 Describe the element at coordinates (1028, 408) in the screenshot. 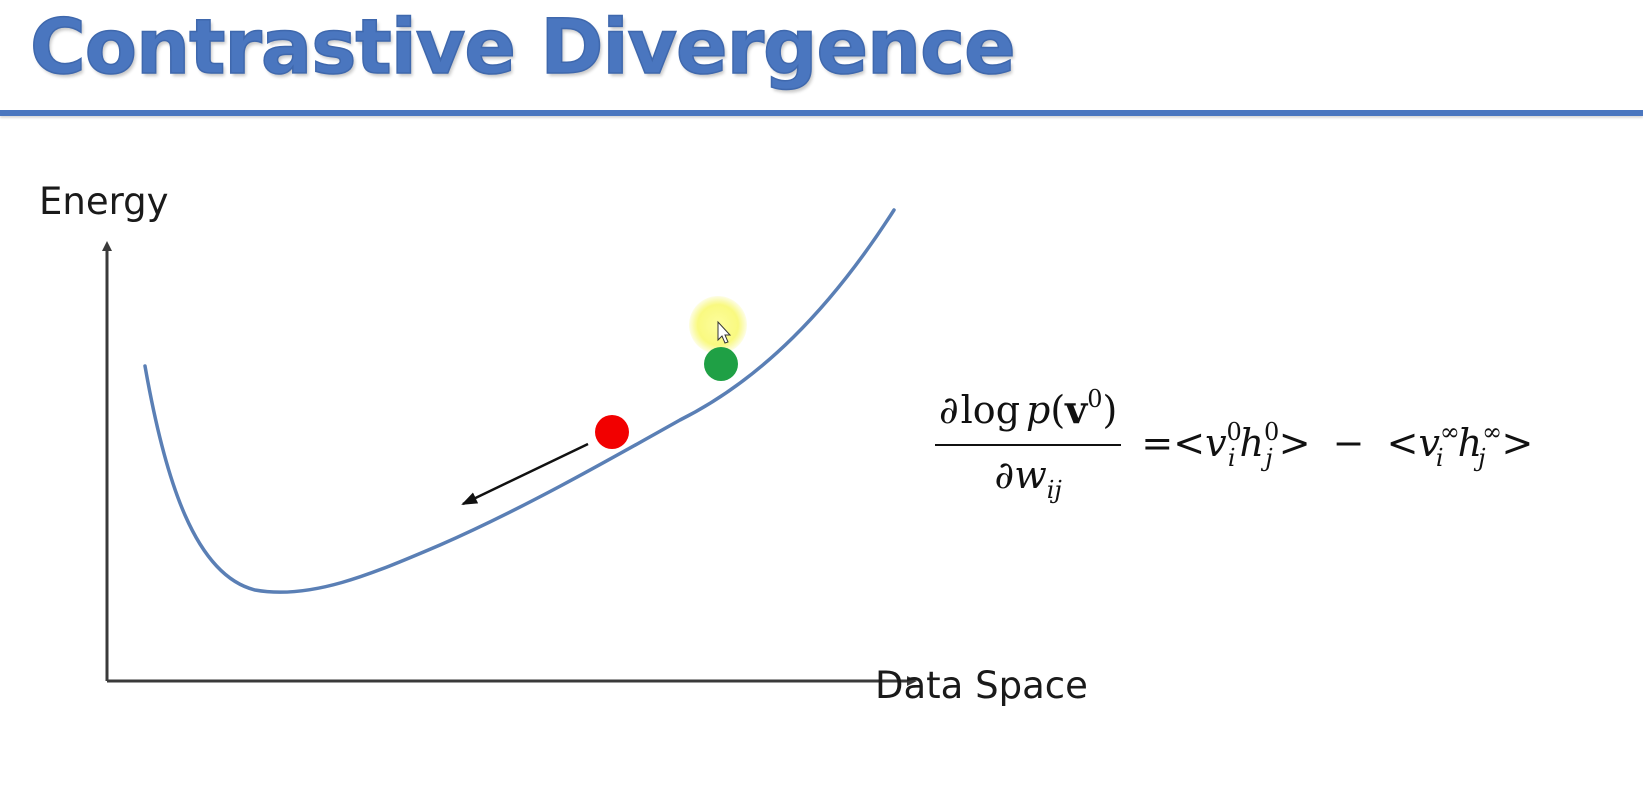

I see `formula-numerator: ∂log p(v0)` at that location.